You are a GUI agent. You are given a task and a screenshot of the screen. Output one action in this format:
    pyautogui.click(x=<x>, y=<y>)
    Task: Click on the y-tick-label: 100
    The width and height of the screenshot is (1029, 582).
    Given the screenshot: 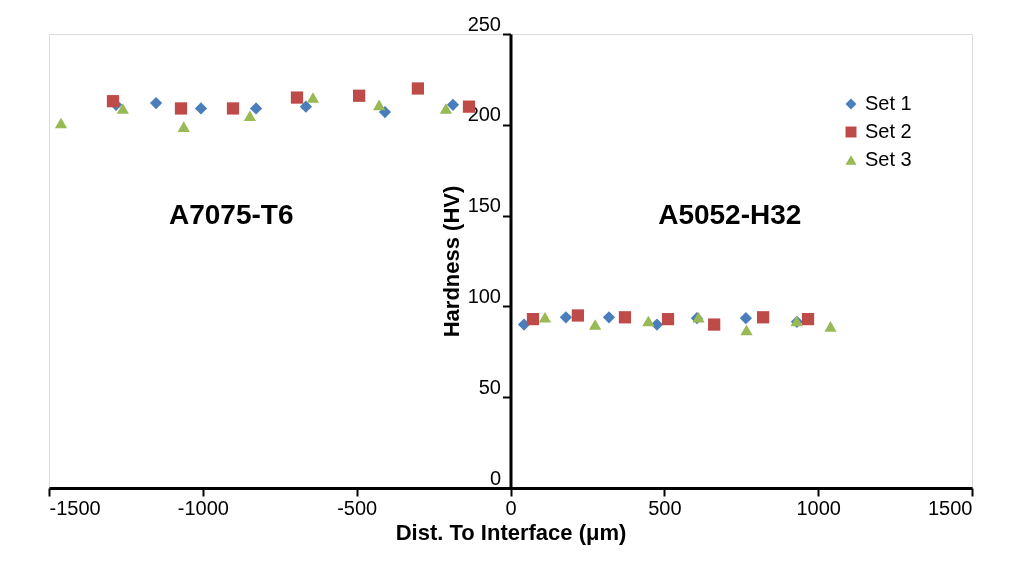 What is the action you would take?
    pyautogui.click(x=484, y=295)
    